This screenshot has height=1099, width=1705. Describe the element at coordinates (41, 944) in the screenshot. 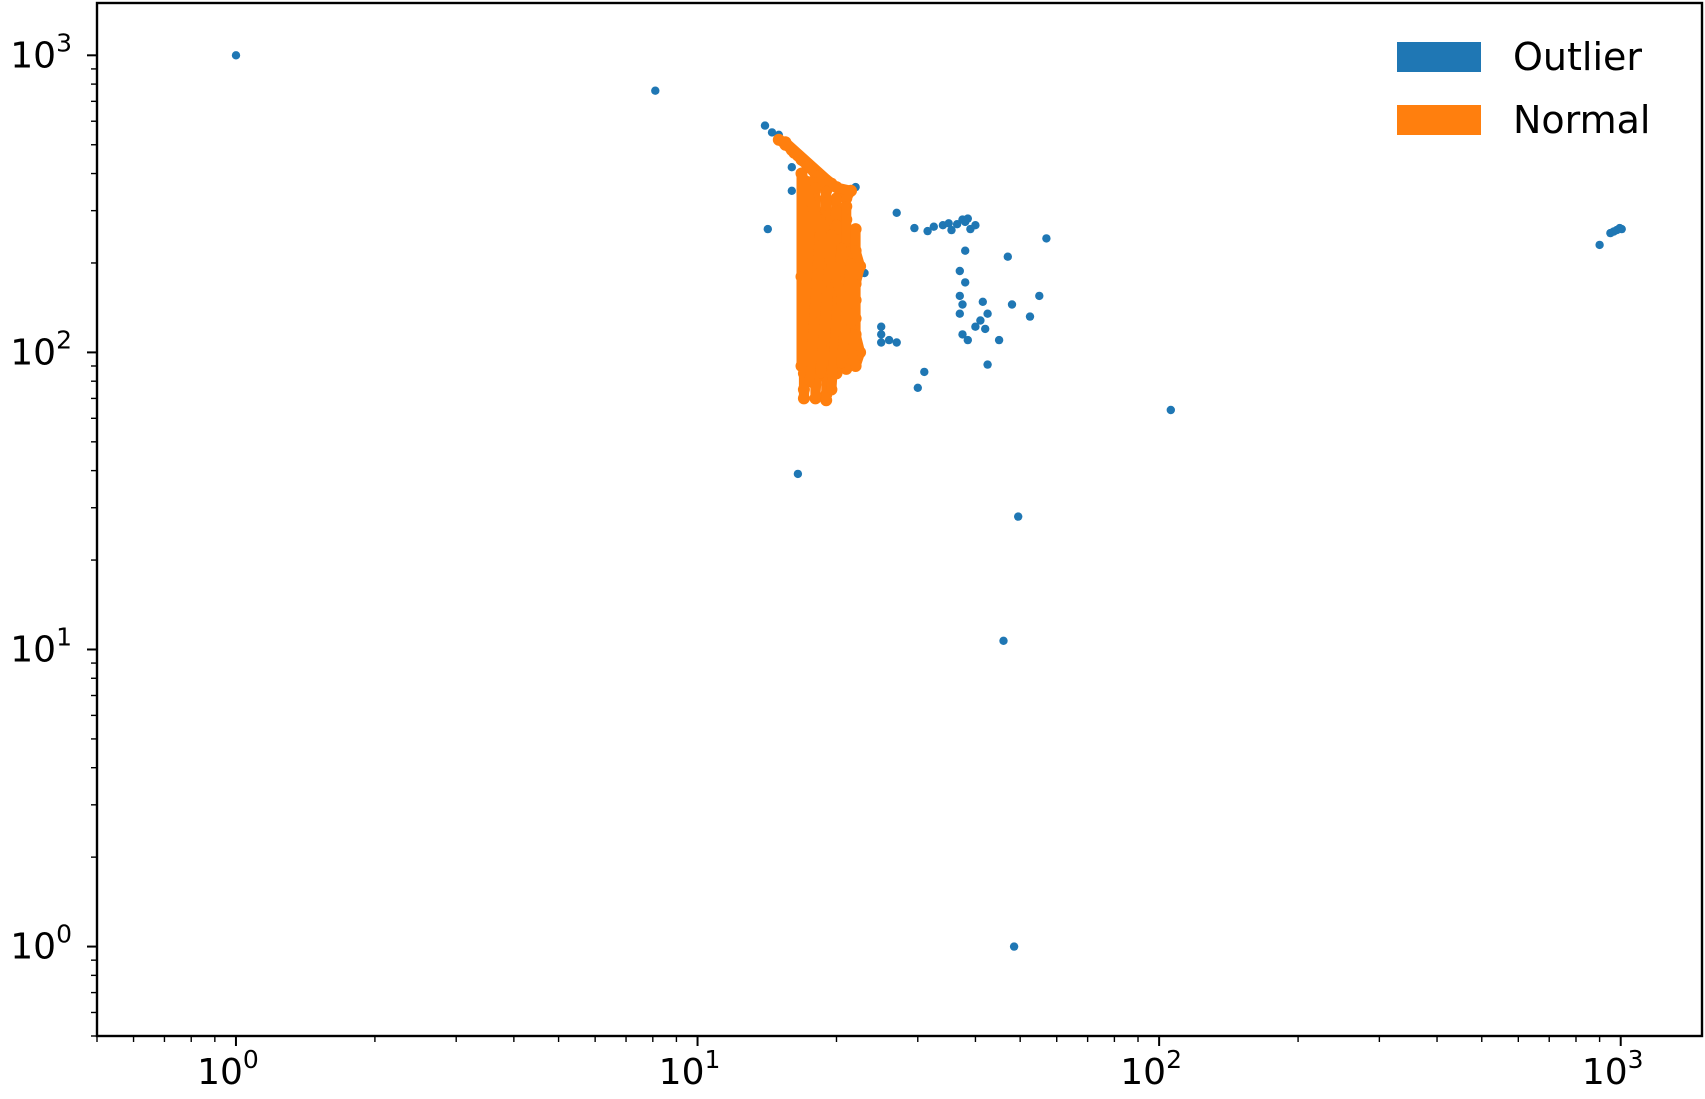

I see `y-tick-label: 10⁰` at that location.